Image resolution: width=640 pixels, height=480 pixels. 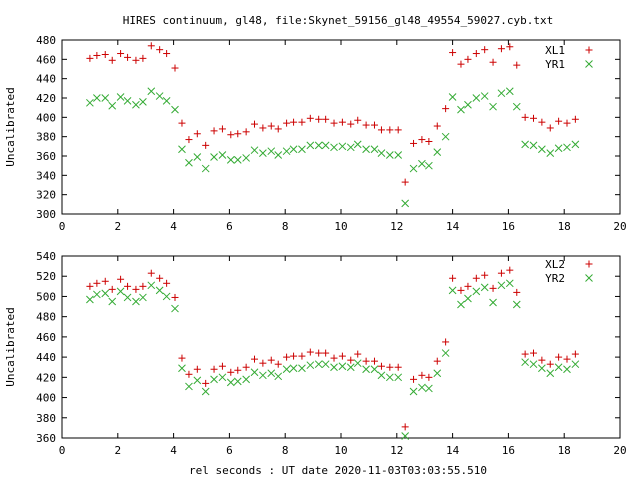 What do you see at coordinates (10, 346) in the screenshot?
I see `y-axis-label: Uncalibrated` at bounding box center [10, 346].